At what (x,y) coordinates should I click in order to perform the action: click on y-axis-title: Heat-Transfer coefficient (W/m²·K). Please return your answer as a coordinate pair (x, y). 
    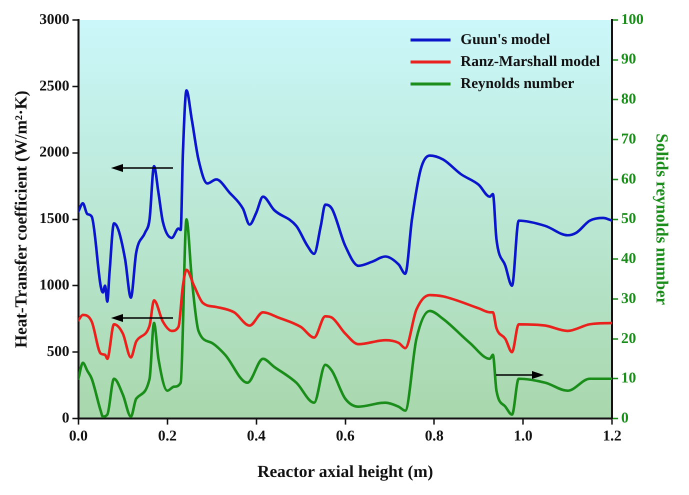
    Looking at the image, I should click on (21, 219).